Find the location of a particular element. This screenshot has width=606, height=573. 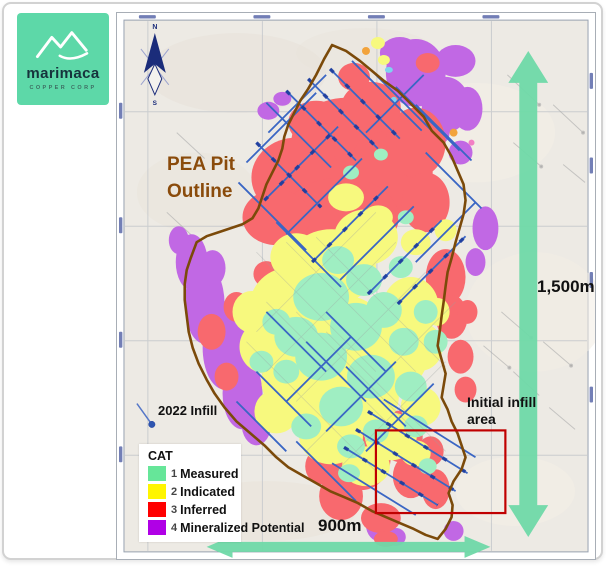

infill-2022-label: 2022 Infill is located at coordinates (188, 410).